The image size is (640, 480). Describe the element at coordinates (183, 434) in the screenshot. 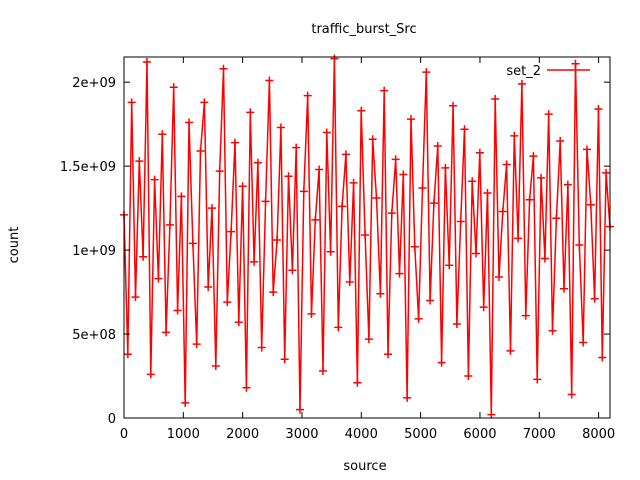

I see `x-tick-label: 1000` at that location.